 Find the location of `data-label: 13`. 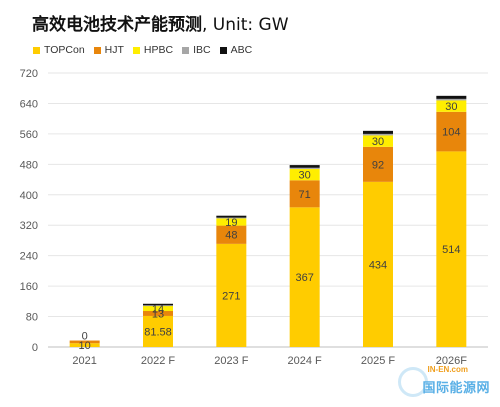

data-label: 13 is located at coordinates (158, 314).